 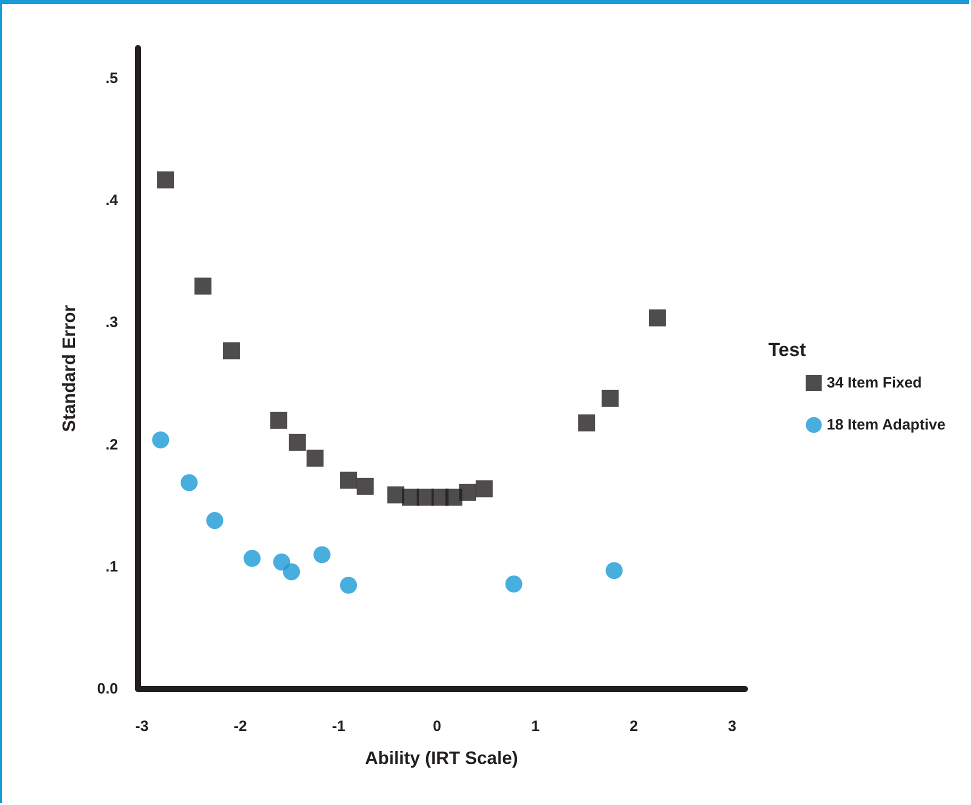 What do you see at coordinates (634, 726) in the screenshot?
I see `x-tick-label: 2` at bounding box center [634, 726].